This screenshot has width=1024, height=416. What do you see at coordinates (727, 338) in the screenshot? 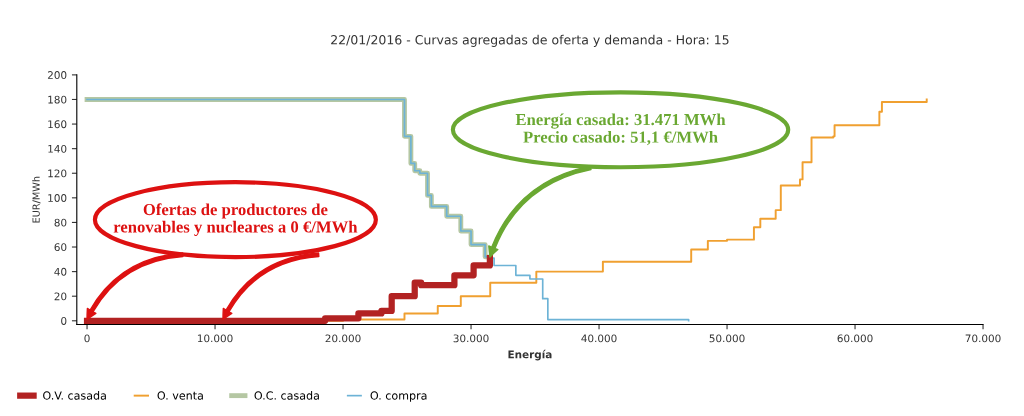
I see `x-tick-label: 50.000` at bounding box center [727, 338].